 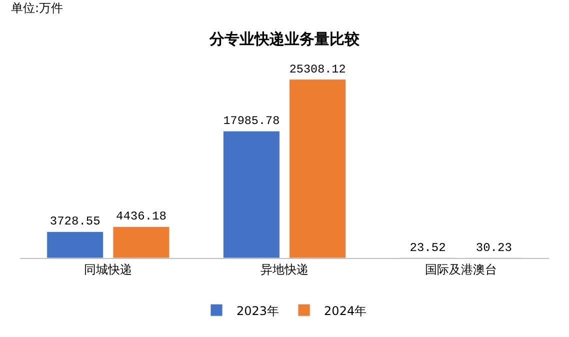 I want to click on legend-label: 2024年, so click(x=345, y=311).